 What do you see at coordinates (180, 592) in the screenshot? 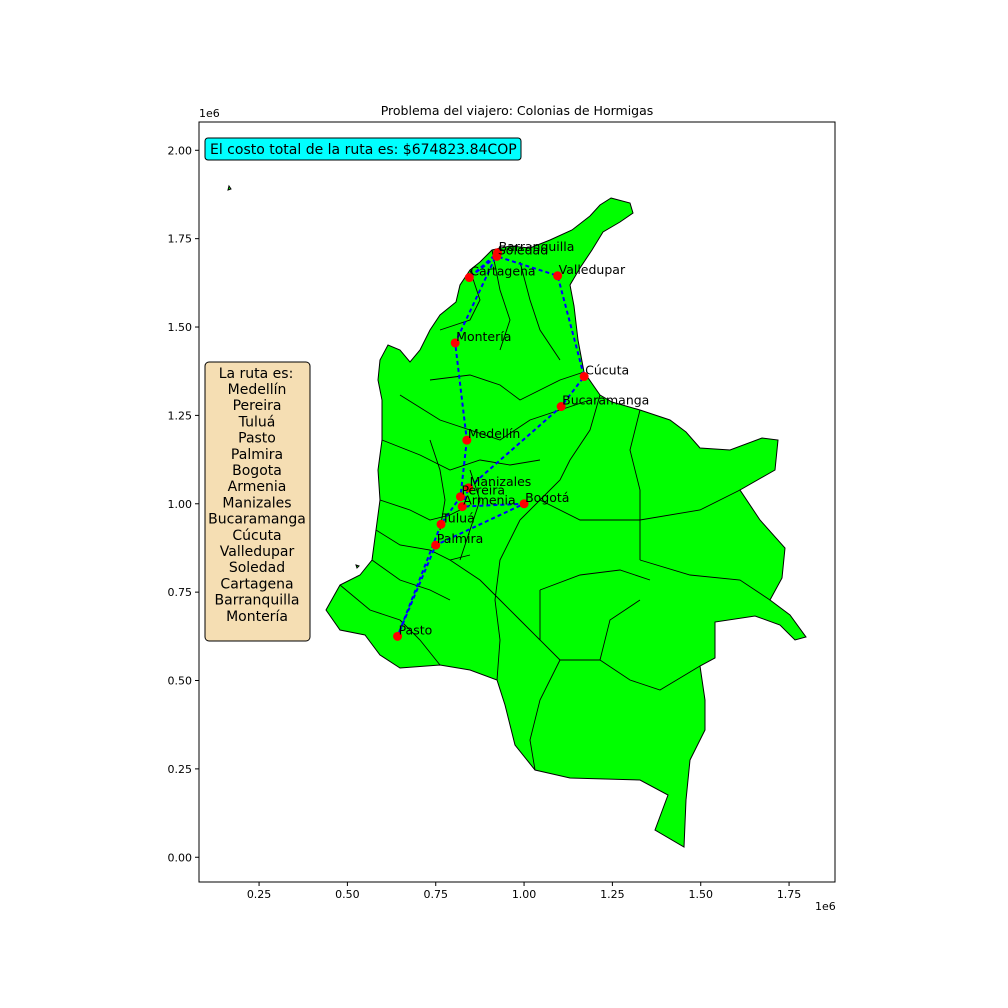
I see `y-tick-label: 0.75` at bounding box center [180, 592].